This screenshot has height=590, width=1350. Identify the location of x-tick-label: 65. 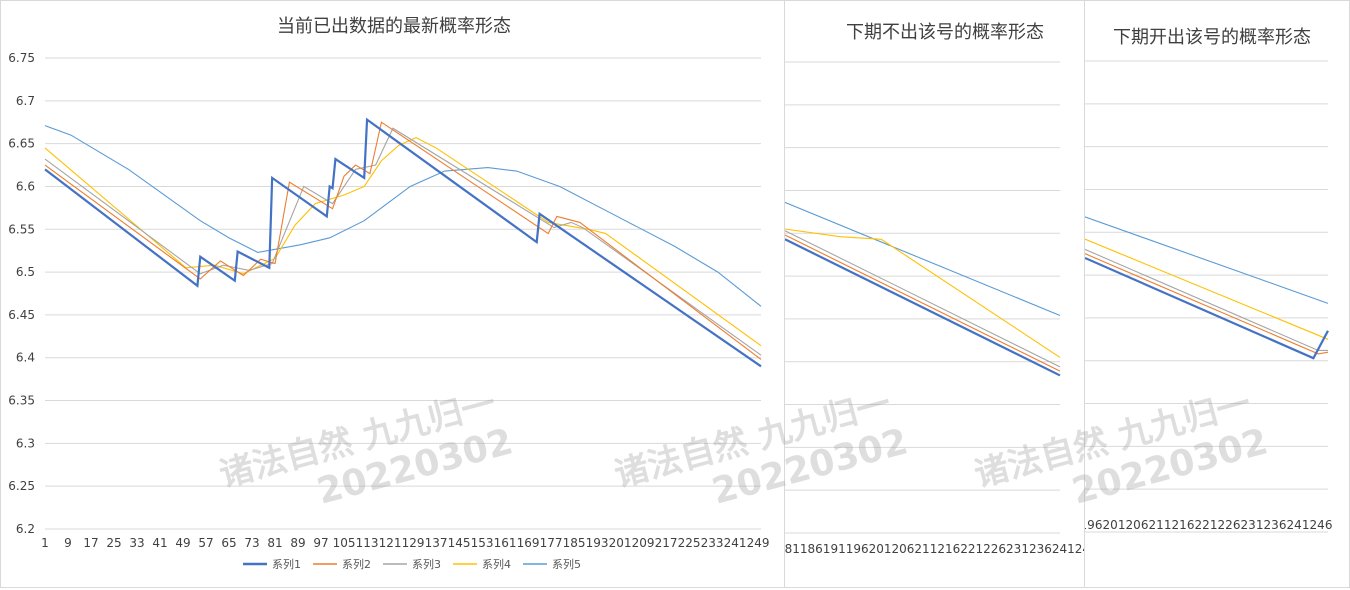
(228, 543).